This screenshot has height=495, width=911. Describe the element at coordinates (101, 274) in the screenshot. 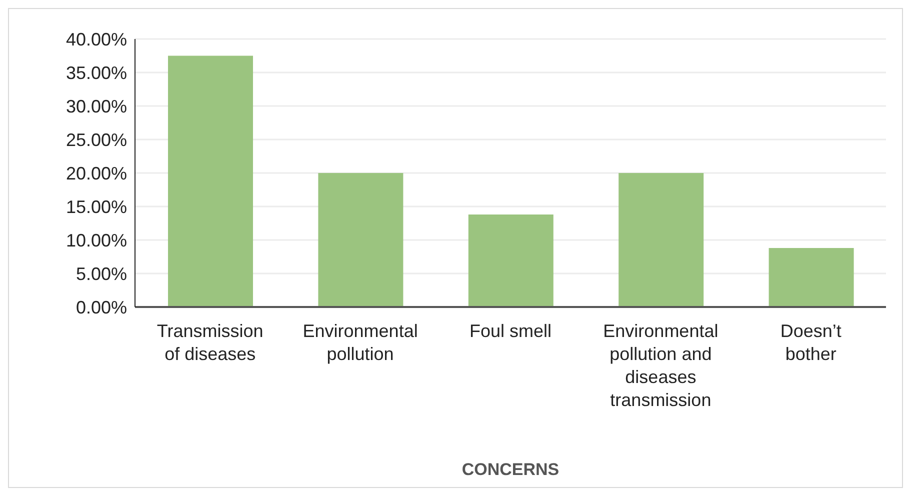

I see `y-tick-label: 5.00%` at that location.